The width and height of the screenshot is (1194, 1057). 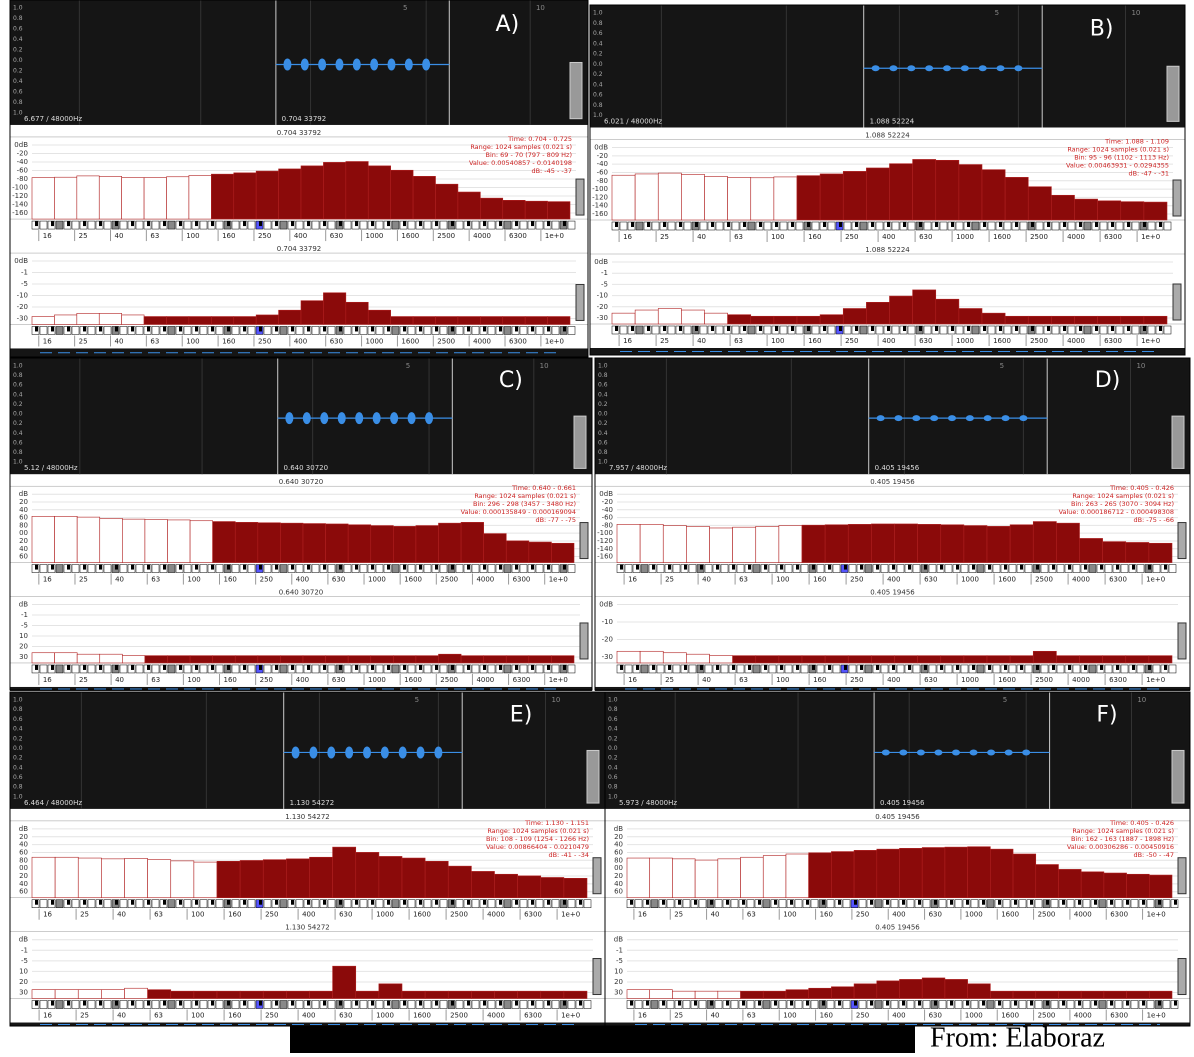 I want to click on zoom-bar, so click(x=1178, y=442).